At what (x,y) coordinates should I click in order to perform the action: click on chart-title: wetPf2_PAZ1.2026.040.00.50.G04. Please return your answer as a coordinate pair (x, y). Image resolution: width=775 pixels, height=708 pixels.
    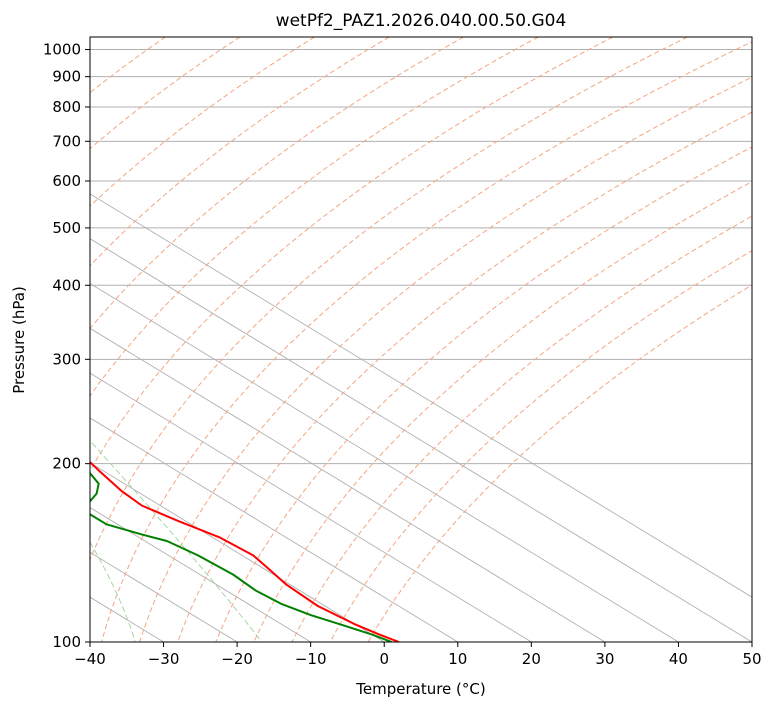
    Looking at the image, I should click on (421, 21).